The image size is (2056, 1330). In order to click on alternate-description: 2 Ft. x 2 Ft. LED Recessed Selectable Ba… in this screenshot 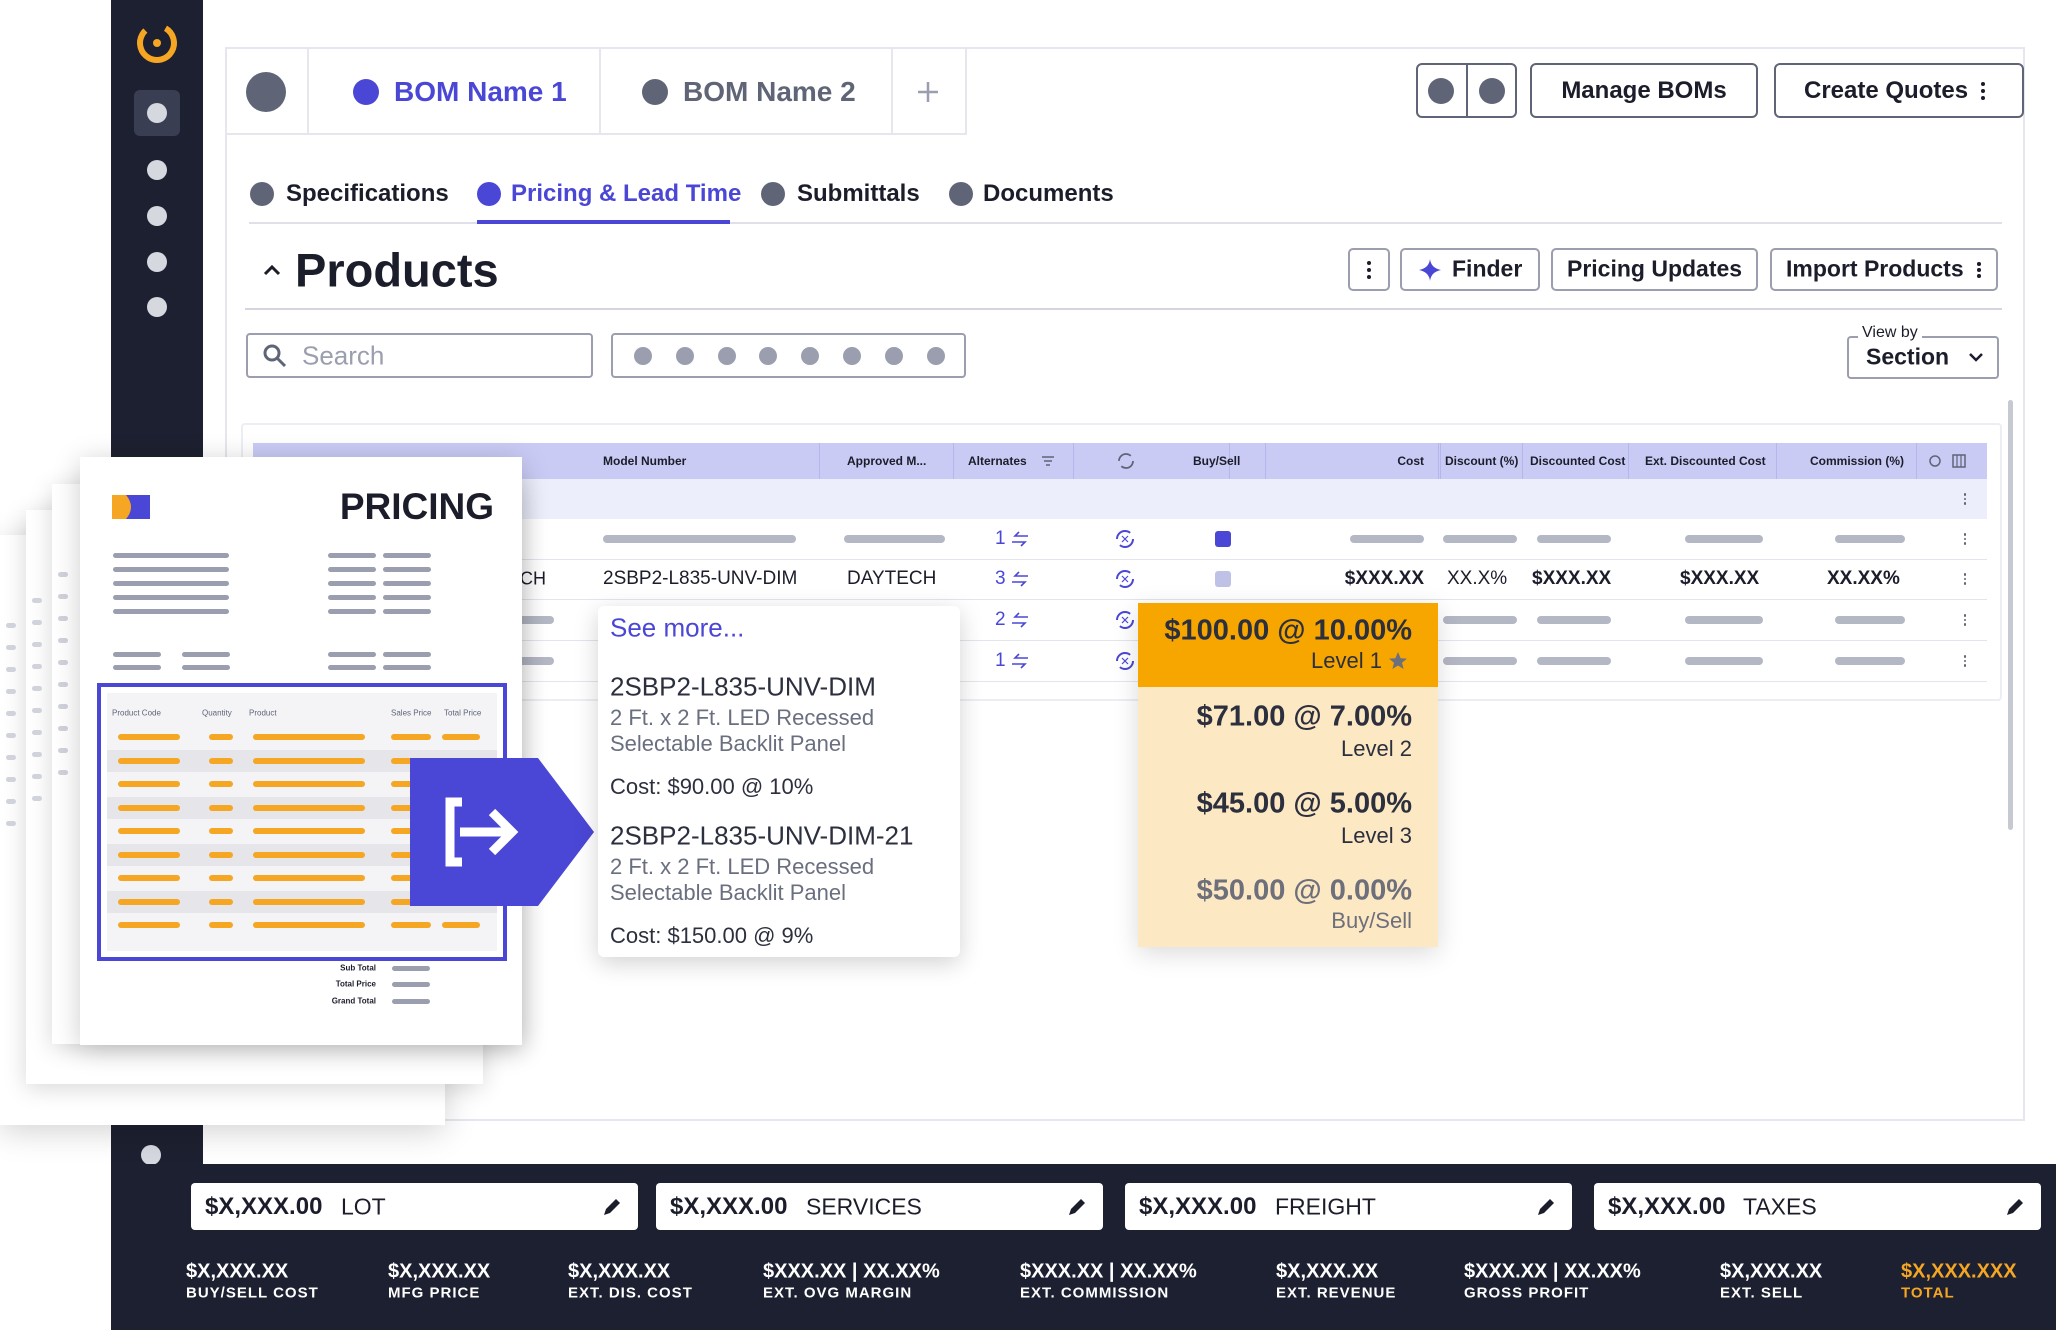, I will do `click(742, 879)`.